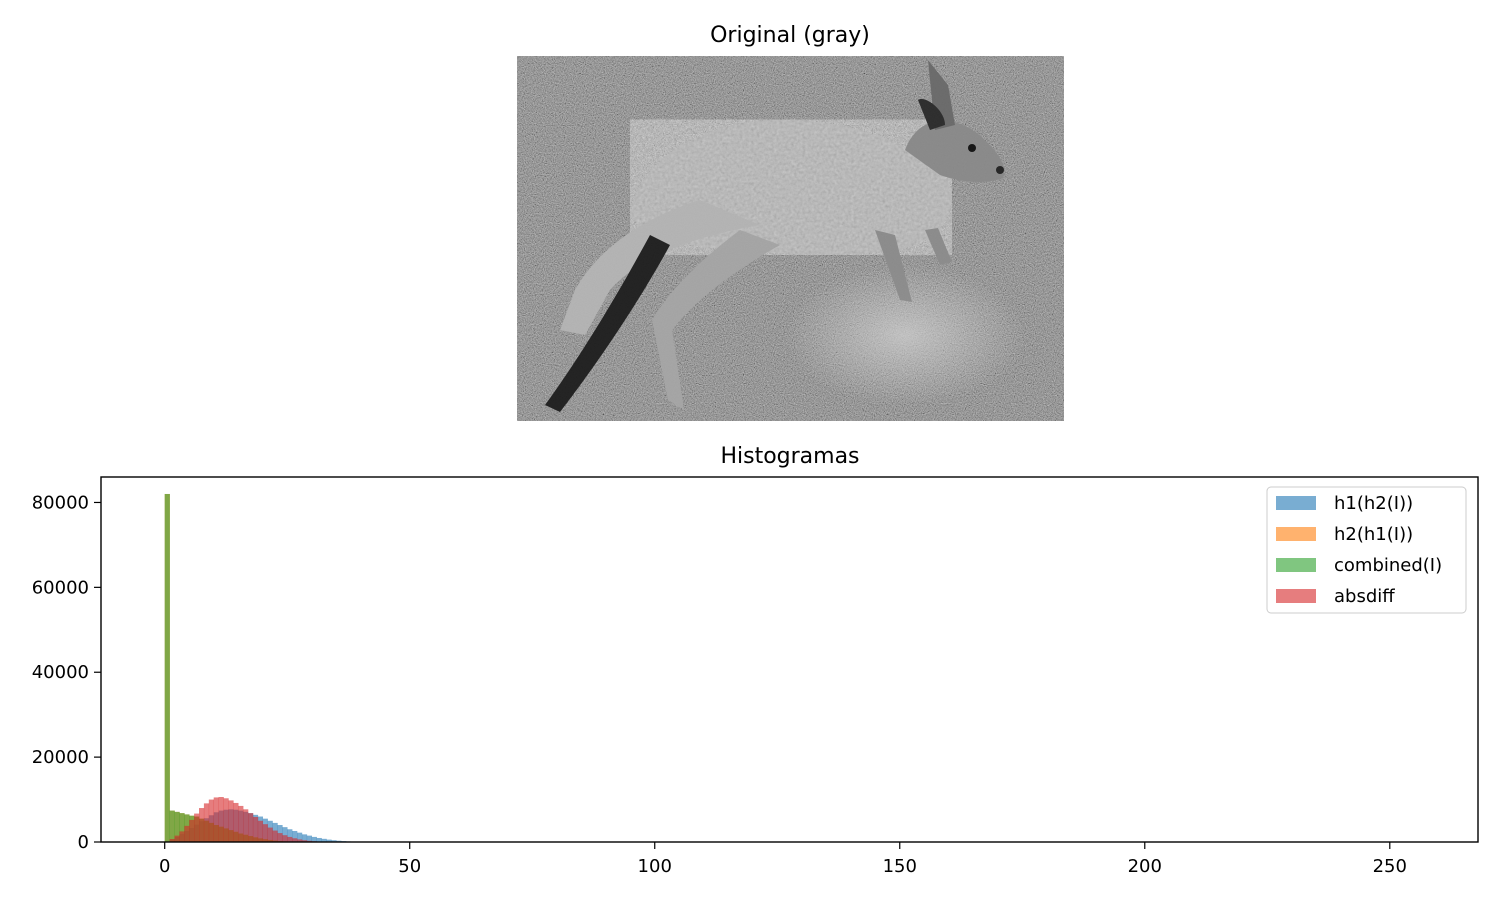 The height and width of the screenshot is (900, 1500). I want to click on x-tick-label: 100, so click(655, 866).